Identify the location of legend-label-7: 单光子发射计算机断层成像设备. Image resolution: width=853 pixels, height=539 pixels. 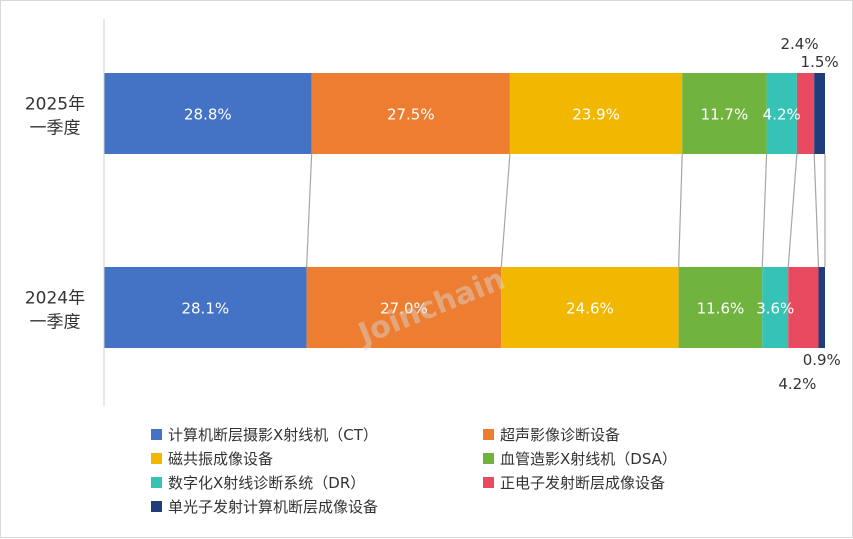
(273, 507).